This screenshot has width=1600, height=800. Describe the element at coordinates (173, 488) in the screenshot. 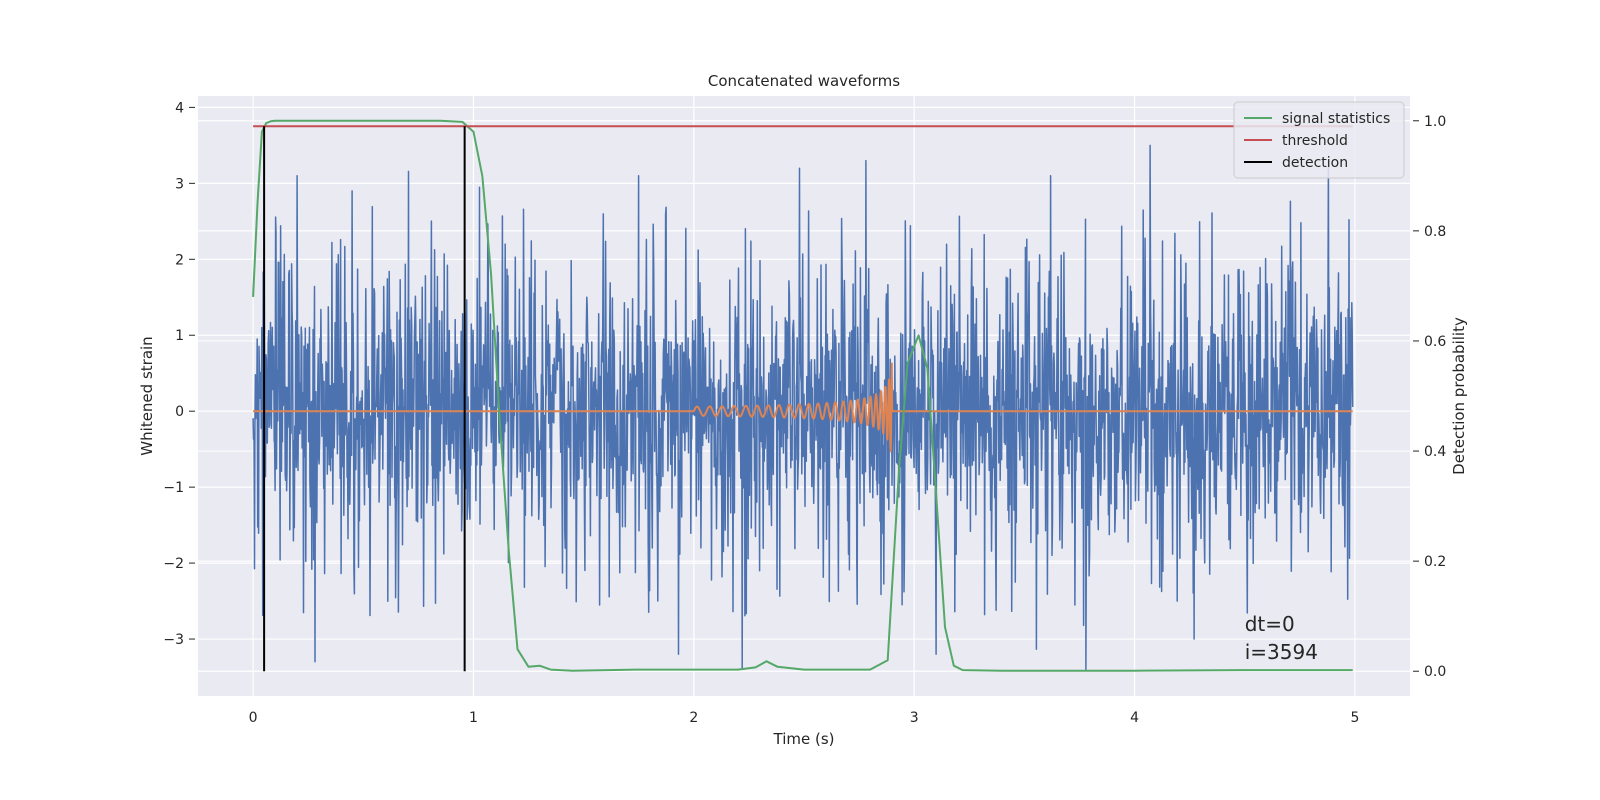

I see `y-tick-label: −1` at that location.